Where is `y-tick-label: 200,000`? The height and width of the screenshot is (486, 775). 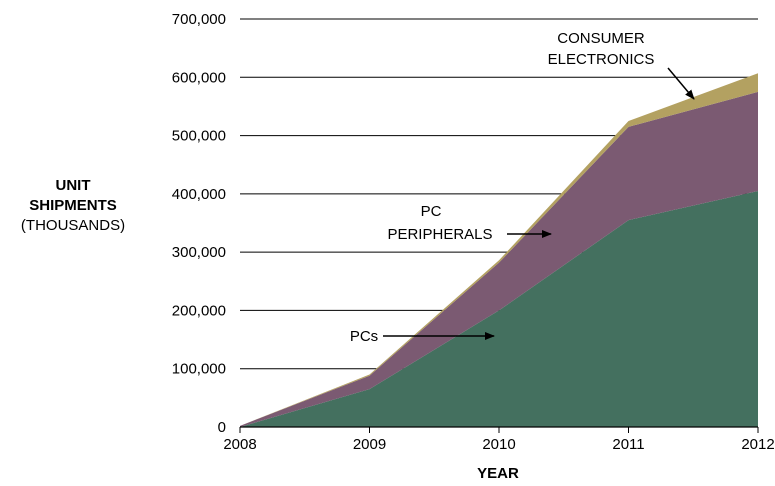
y-tick-label: 200,000 is located at coordinates (199, 310).